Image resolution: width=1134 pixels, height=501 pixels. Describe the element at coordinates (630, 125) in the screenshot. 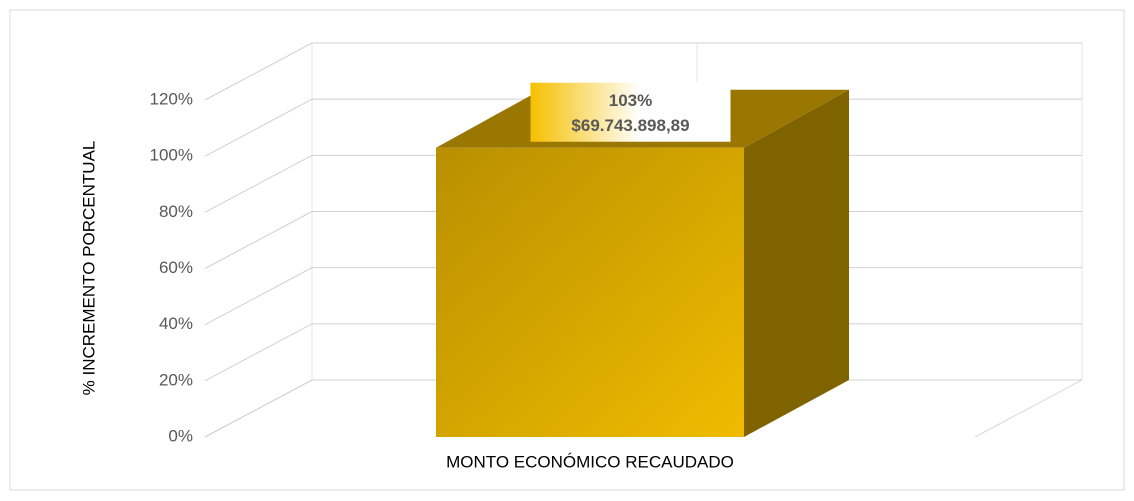

I see `data-label: $69.743.898,89` at that location.